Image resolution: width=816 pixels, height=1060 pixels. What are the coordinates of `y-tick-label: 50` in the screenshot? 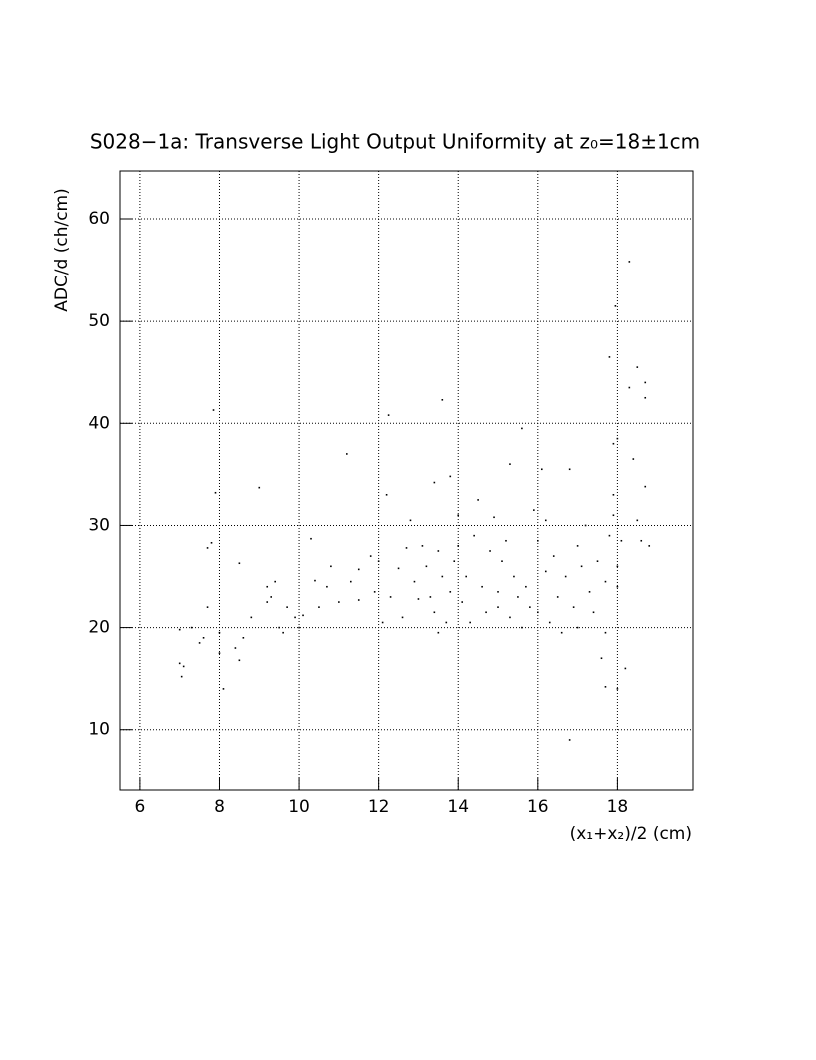 It's located at (99, 321).